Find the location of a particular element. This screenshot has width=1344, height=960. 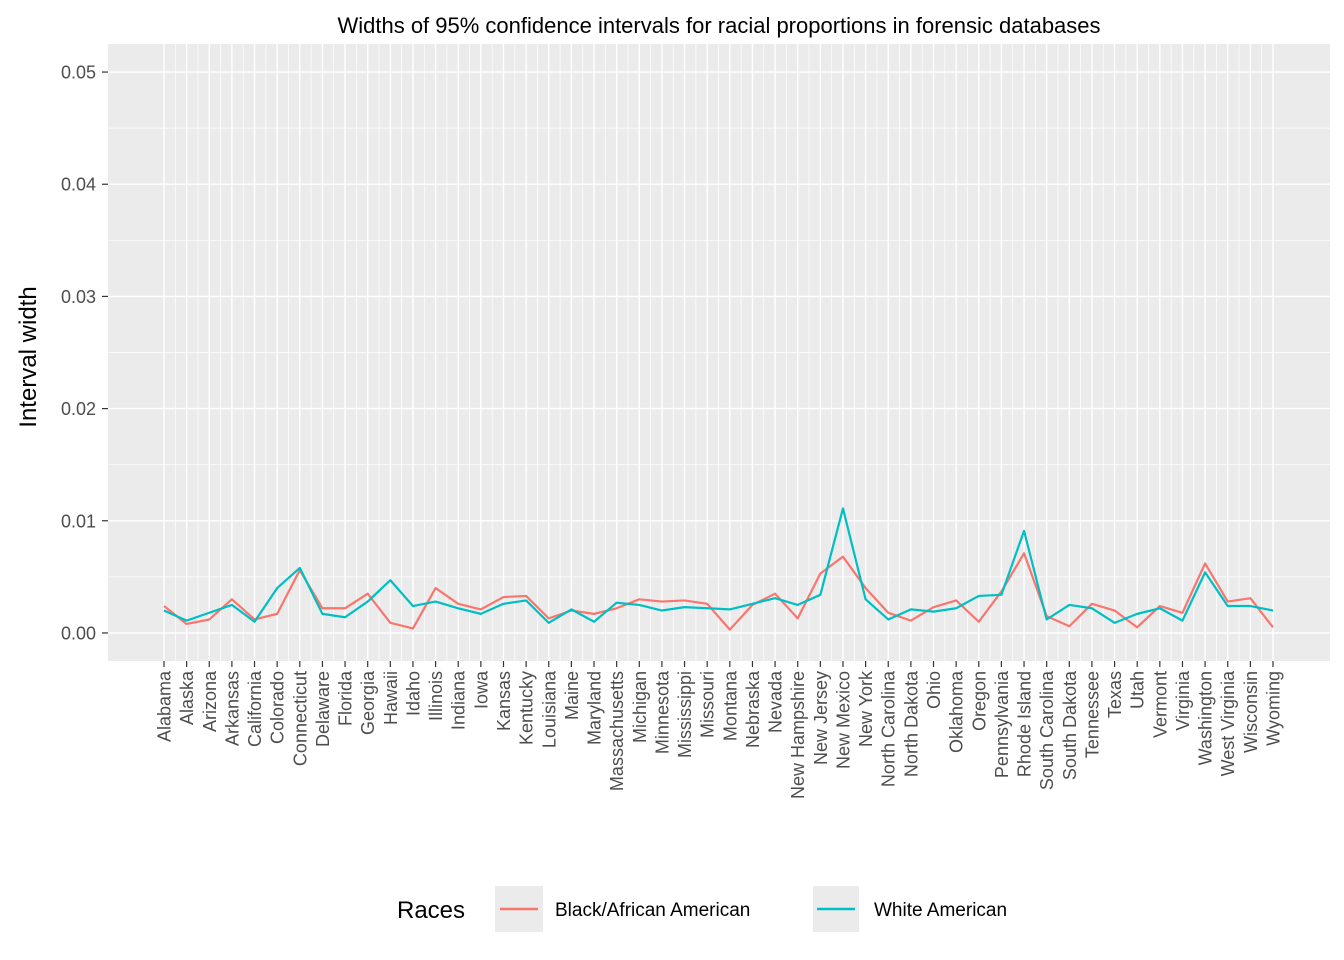

x-tick-label: Ohio is located at coordinates (934, 690).